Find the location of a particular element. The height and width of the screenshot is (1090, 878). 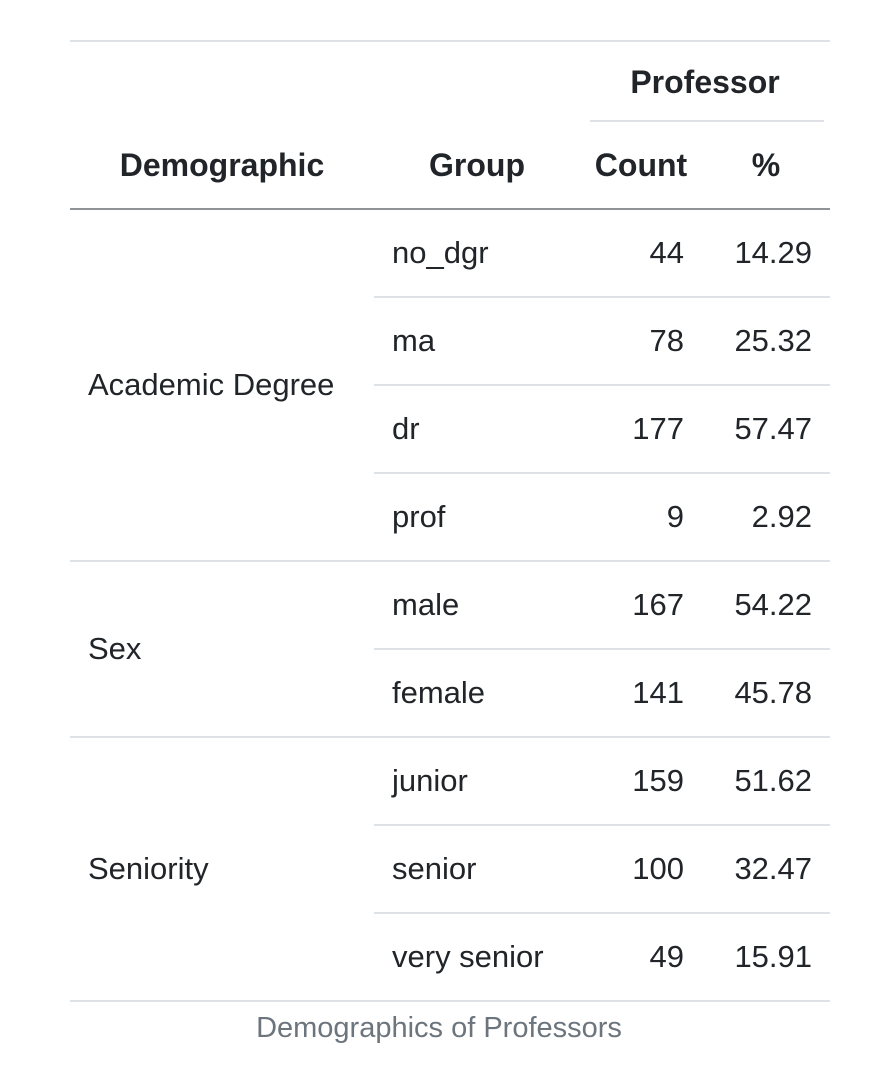

table-row: prof 9 2.92 is located at coordinates (450, 516).